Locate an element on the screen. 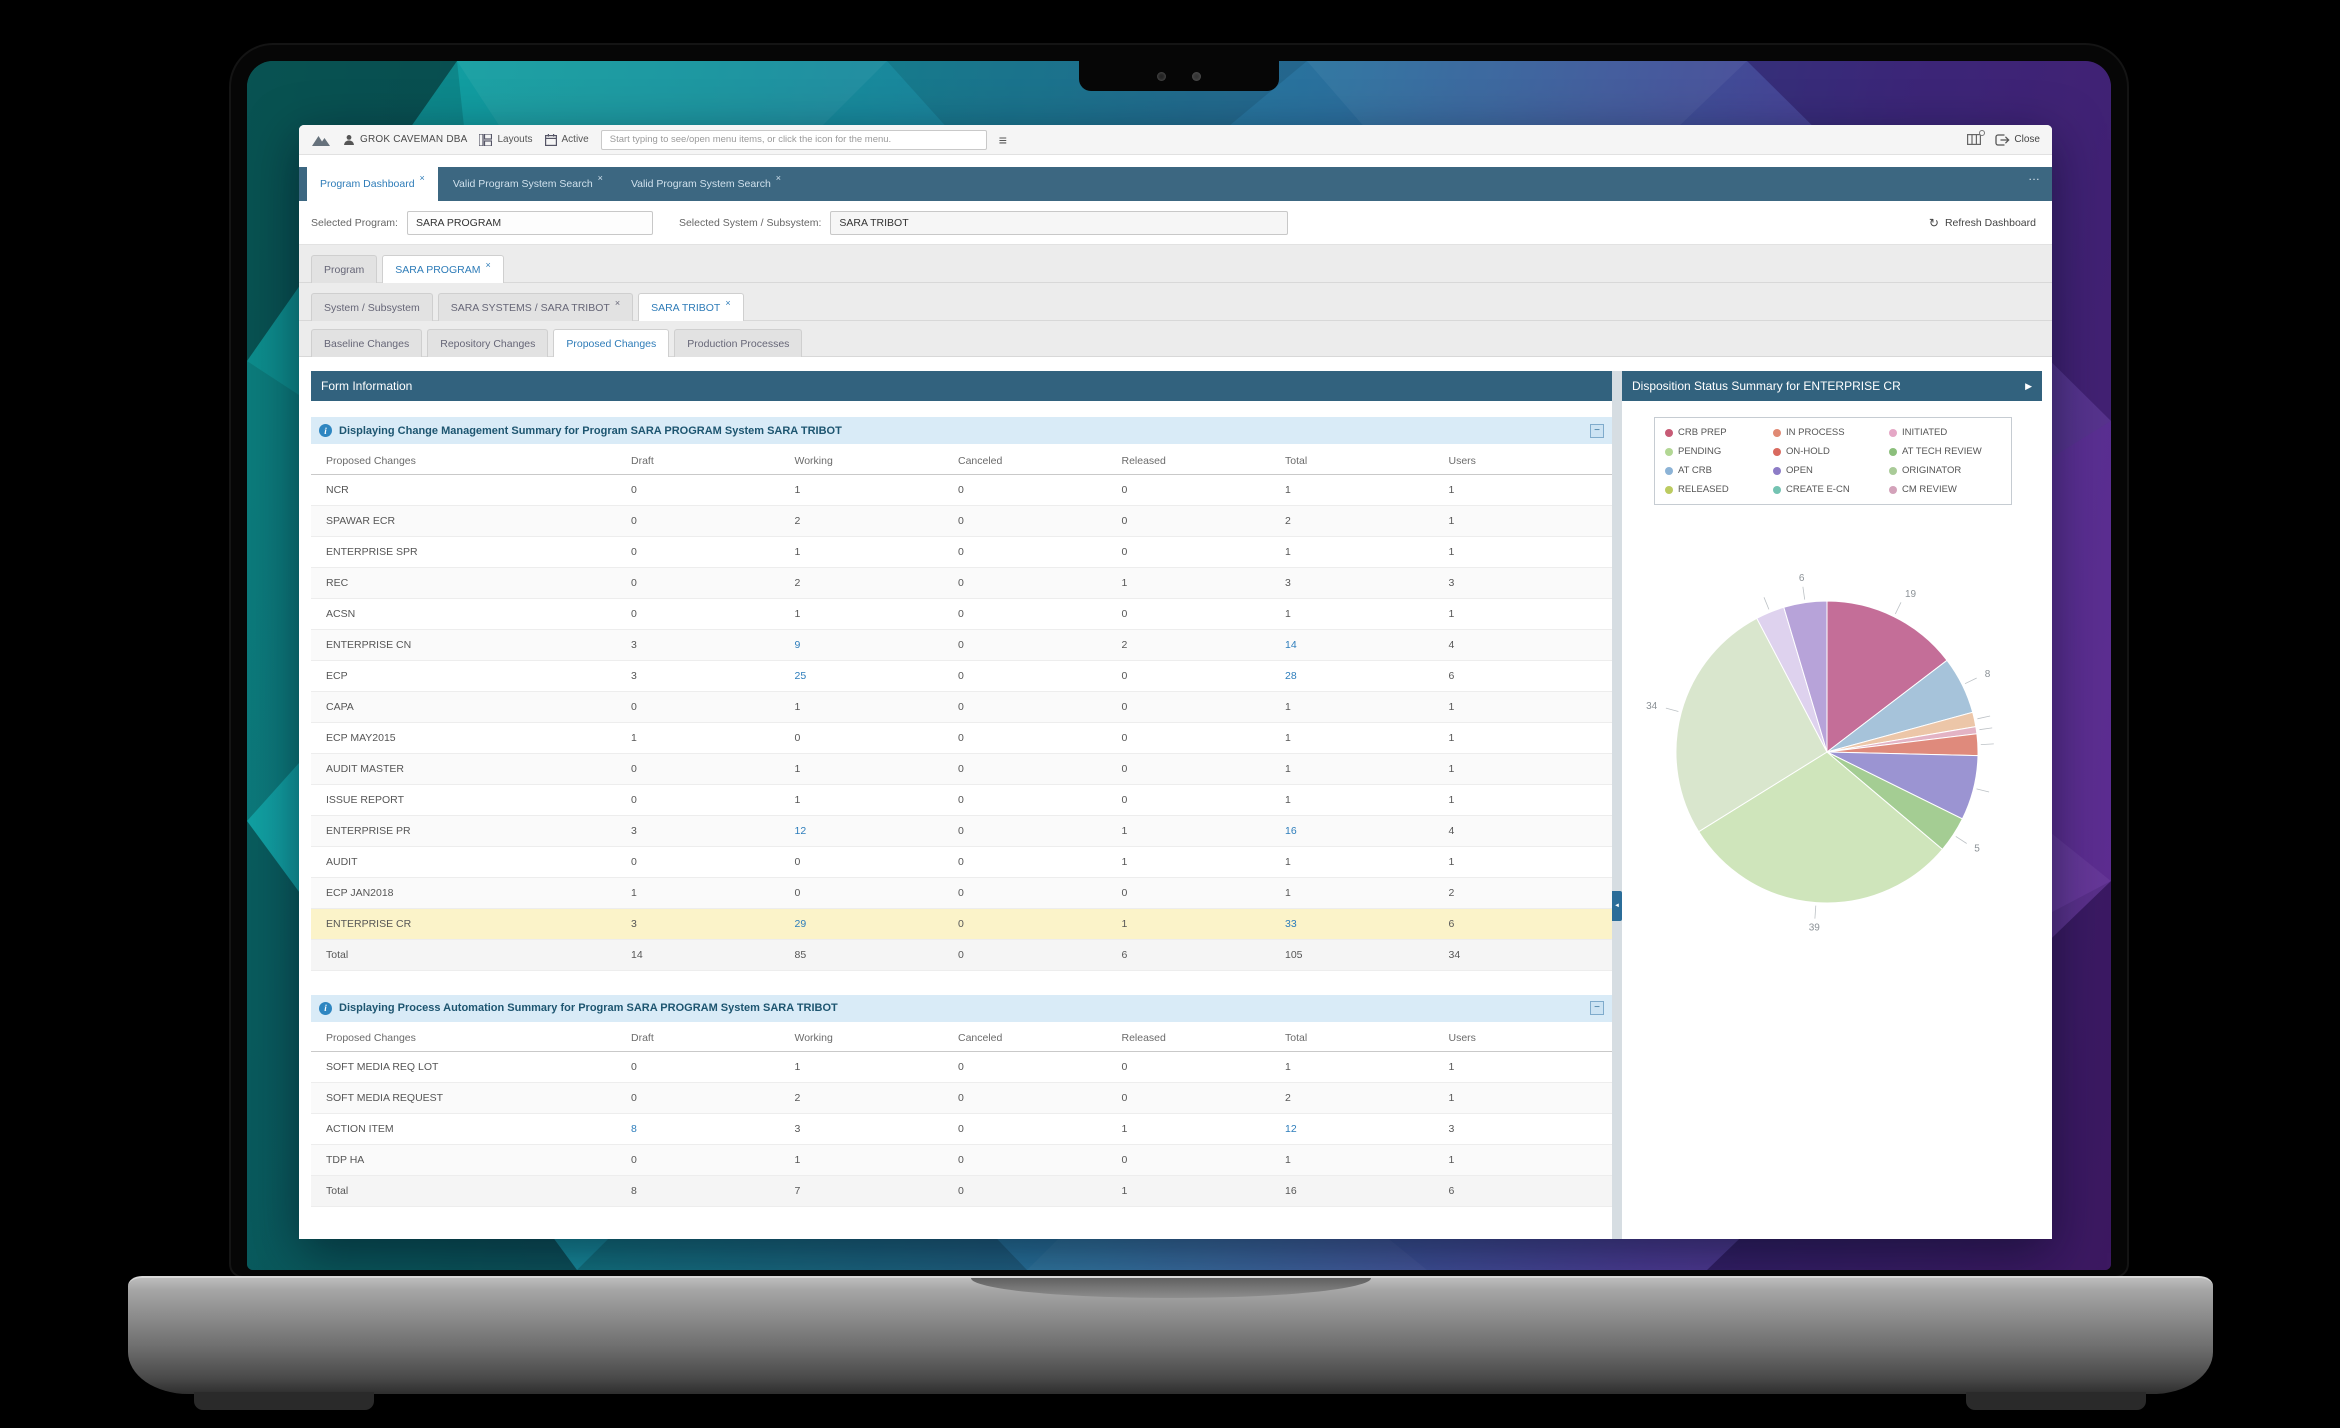 This screenshot has width=2340, height=1428. table-cell: 8 is located at coordinates (713, 1129).